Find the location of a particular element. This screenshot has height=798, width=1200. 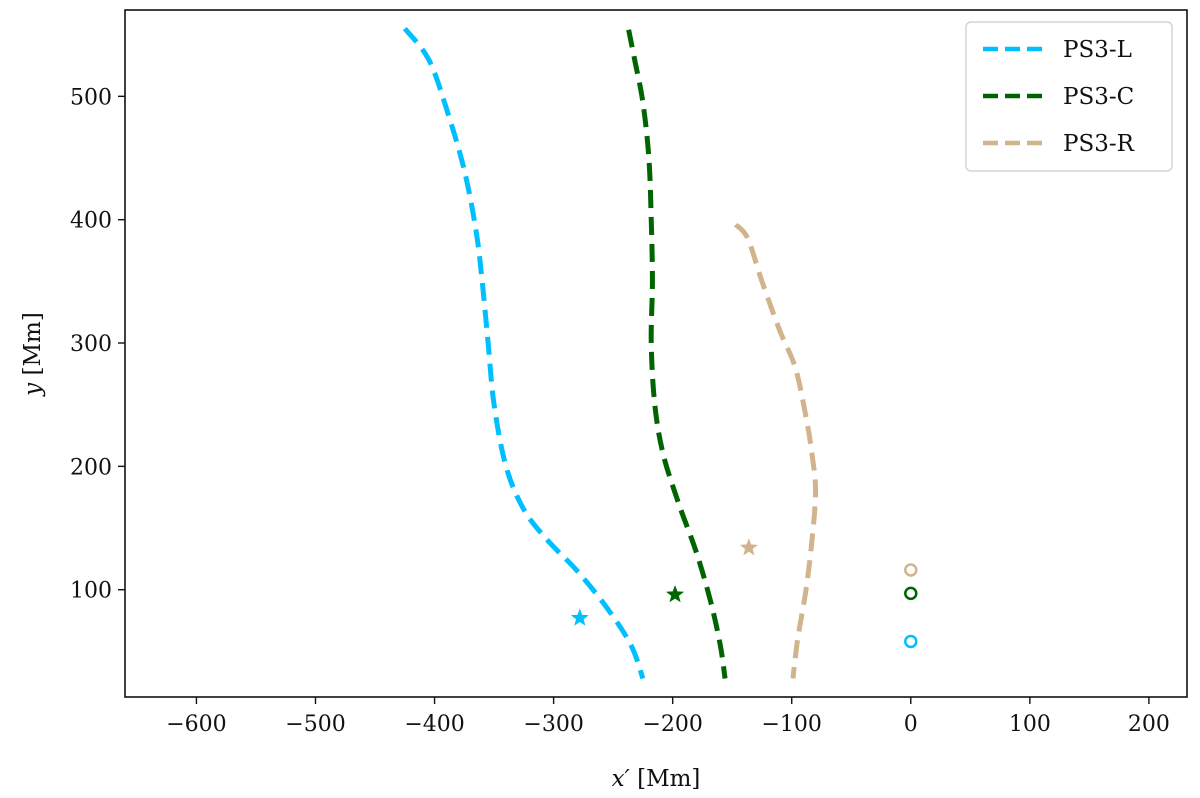

x-tick-label: −100 is located at coordinates (792, 724).